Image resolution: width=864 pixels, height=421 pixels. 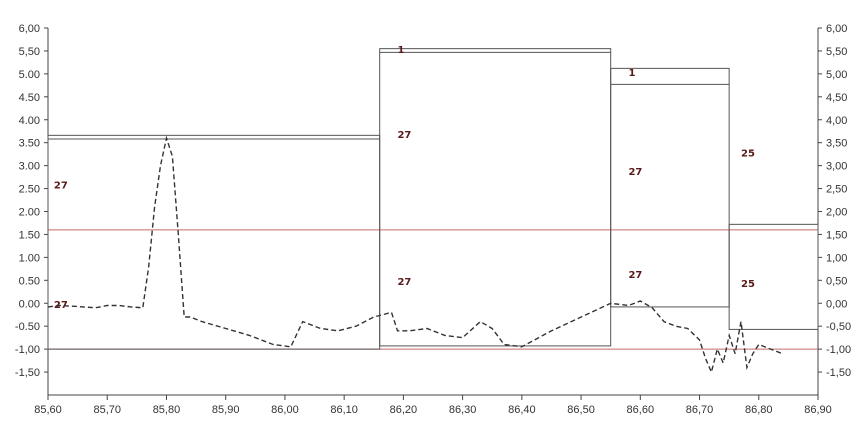 What do you see at coordinates (836, 235) in the screenshot?
I see `y-tick-label-right: 1,50` at bounding box center [836, 235].